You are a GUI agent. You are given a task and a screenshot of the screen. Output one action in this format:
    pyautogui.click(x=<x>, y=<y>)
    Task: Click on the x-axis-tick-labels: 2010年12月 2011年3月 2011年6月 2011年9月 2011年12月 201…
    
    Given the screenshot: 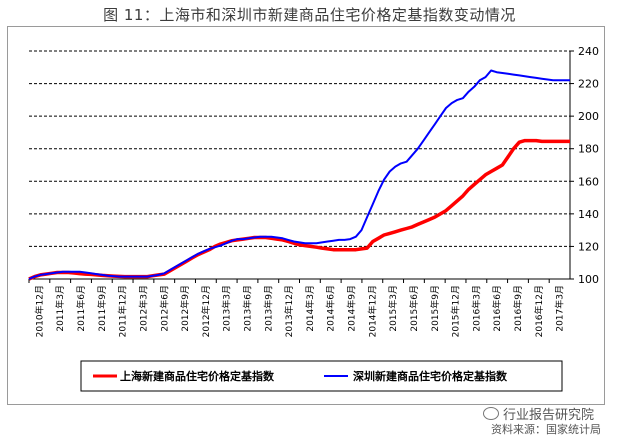 What is the action you would take?
    pyautogui.click(x=299, y=311)
    